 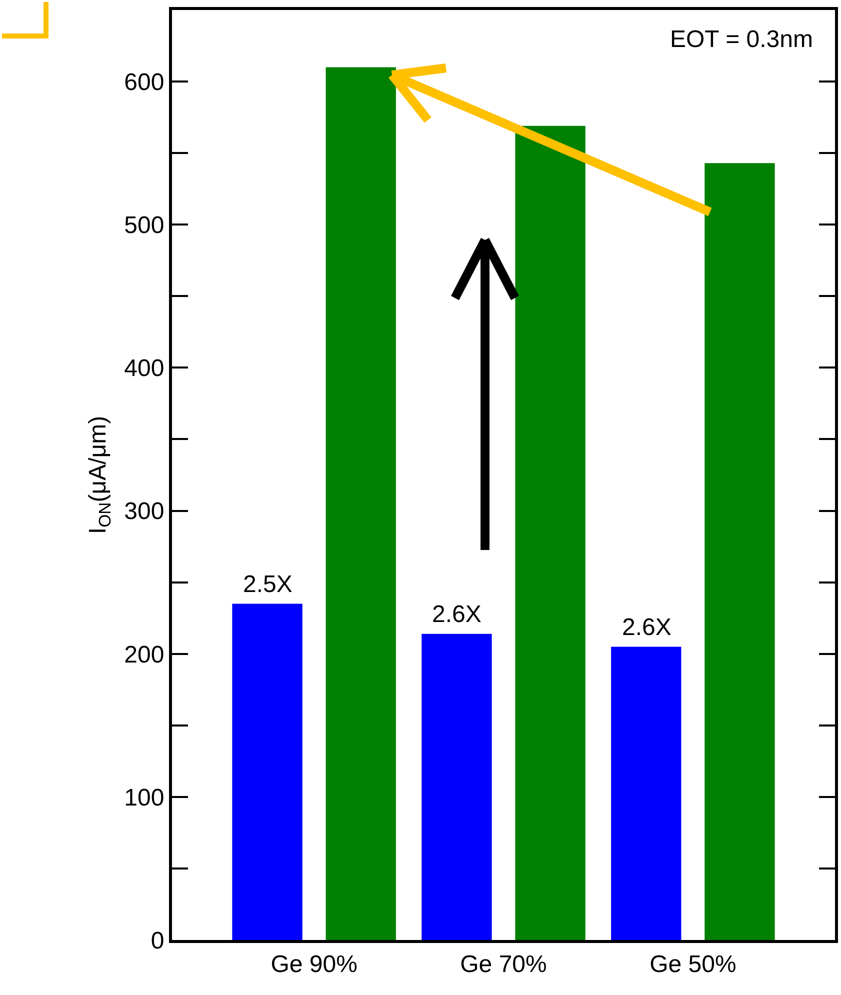 I want to click on annotation: 2.5X, so click(x=267, y=584).